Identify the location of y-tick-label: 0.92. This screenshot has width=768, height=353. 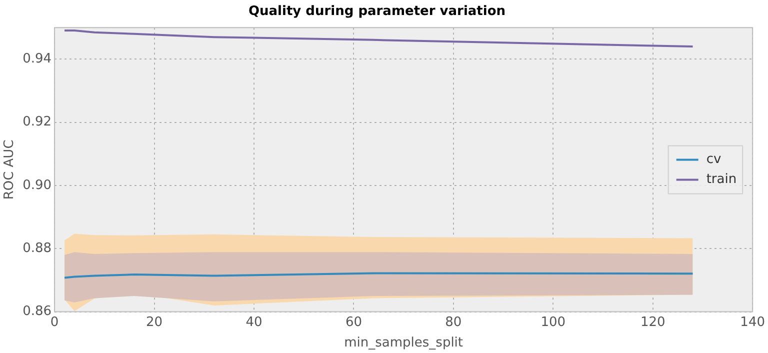
(37, 122).